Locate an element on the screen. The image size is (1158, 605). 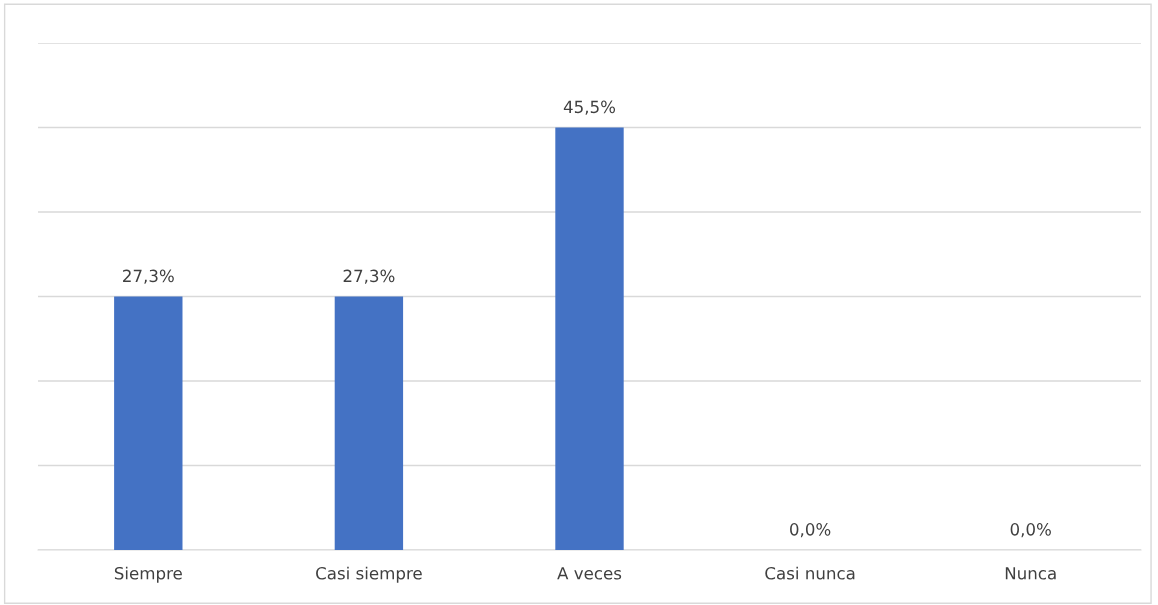
x-tick-label: Casi nunca is located at coordinates (810, 573).